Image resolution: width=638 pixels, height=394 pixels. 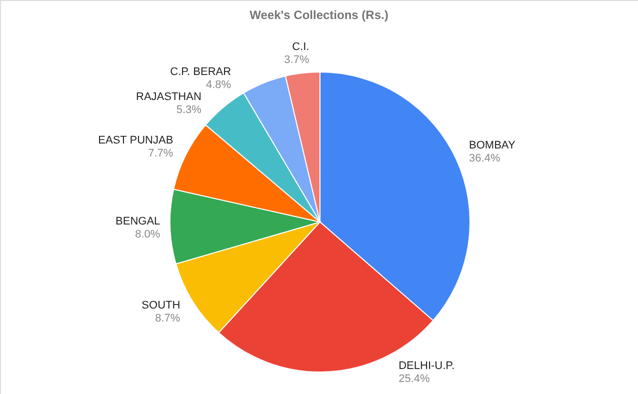 I want to click on slice-label: EAST PUNJAB, so click(x=136, y=140).